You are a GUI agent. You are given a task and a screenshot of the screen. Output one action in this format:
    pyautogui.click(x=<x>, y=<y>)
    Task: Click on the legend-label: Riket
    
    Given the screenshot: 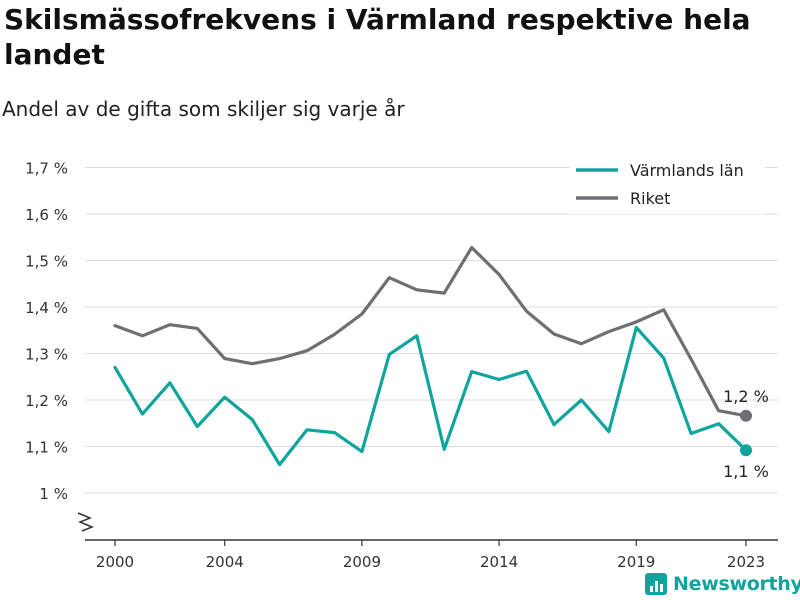 What is the action you would take?
    pyautogui.click(x=650, y=198)
    